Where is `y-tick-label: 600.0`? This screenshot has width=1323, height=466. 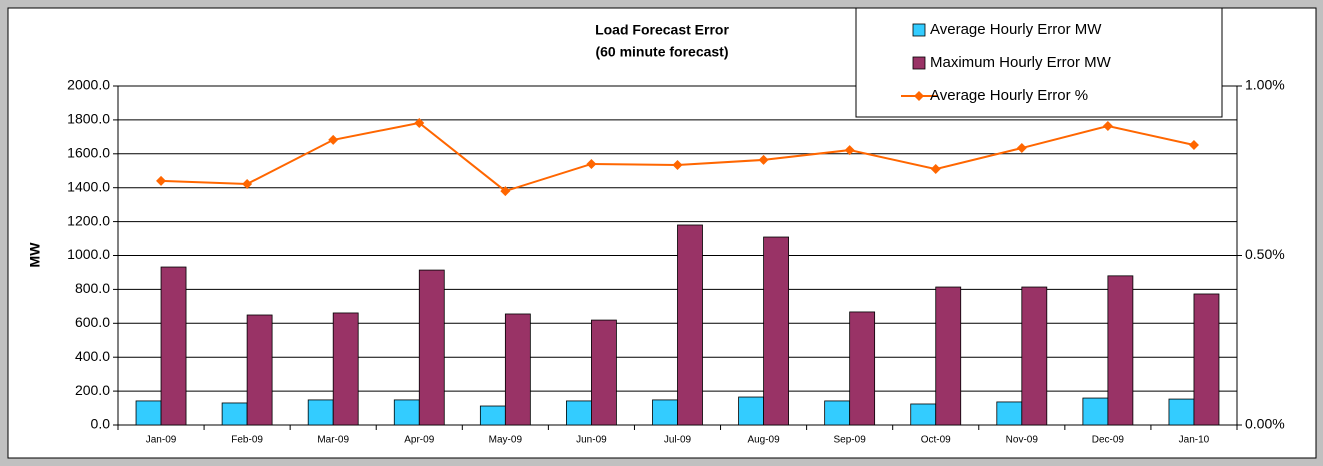 y-tick-label: 600.0 is located at coordinates (92, 322).